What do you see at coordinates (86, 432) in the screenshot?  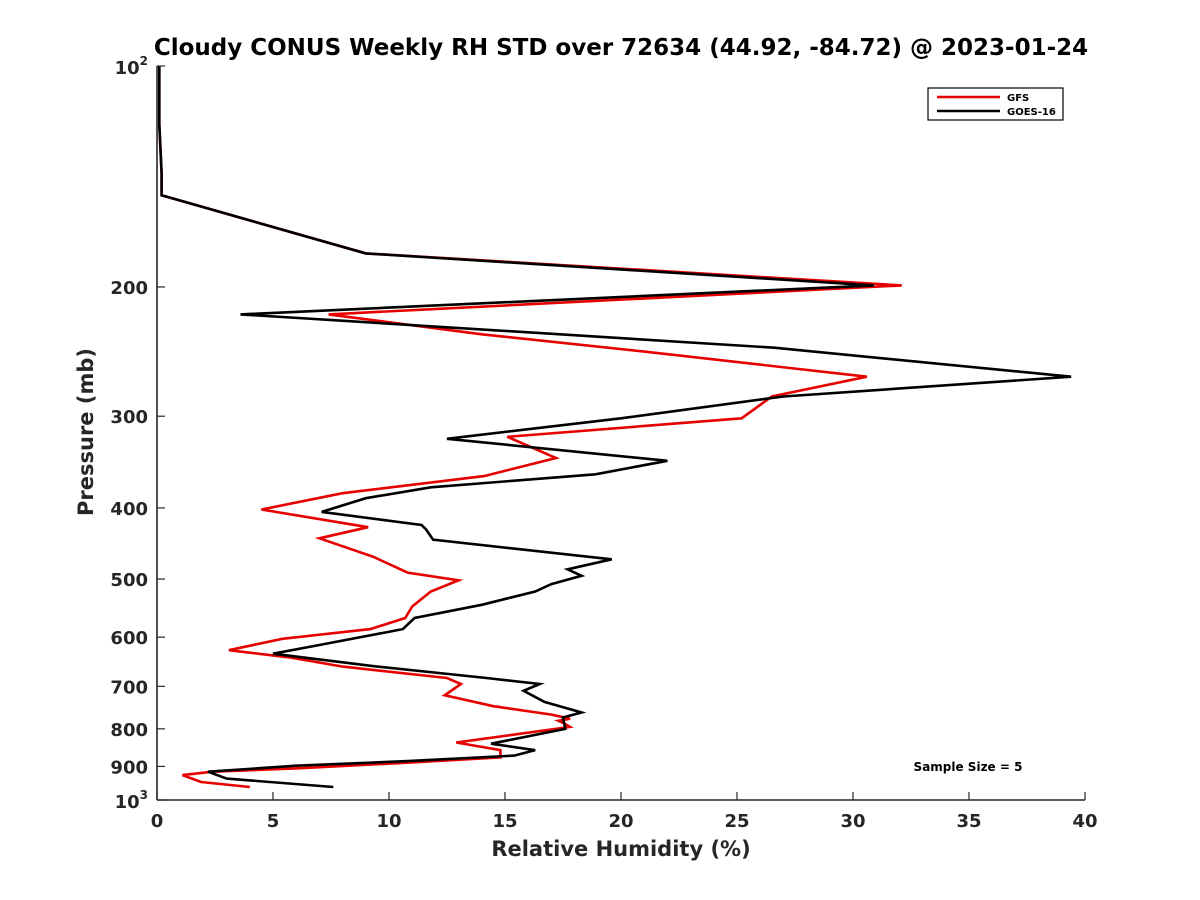 I see `y-axis-label: Pressure (mb)` at bounding box center [86, 432].